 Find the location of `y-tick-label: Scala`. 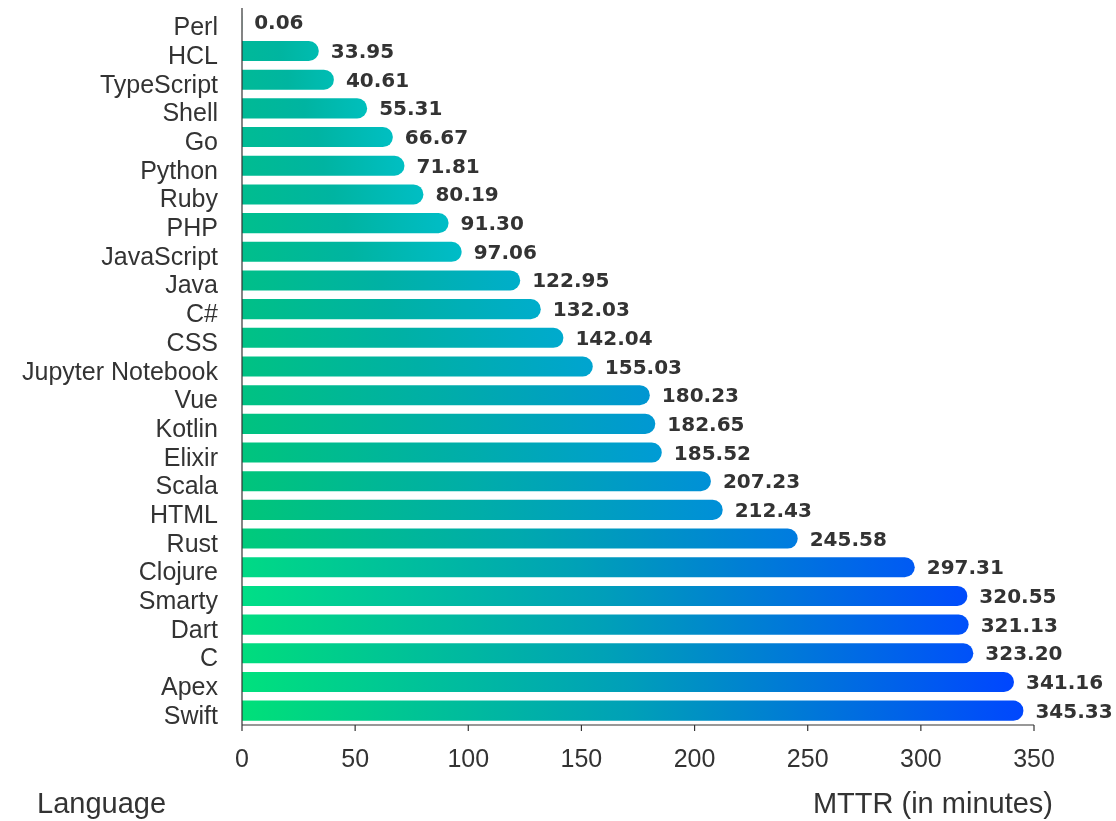

y-tick-label: Scala is located at coordinates (187, 485).